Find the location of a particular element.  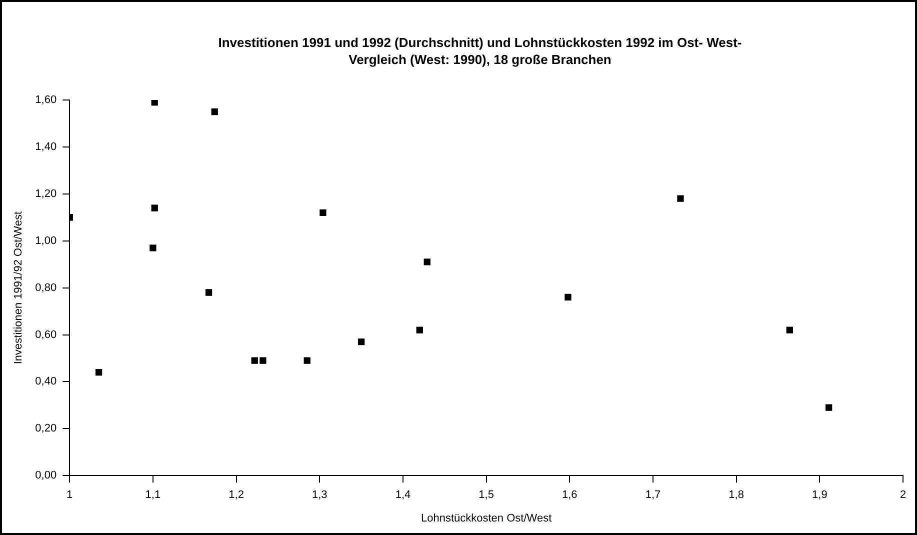

x-tick-label: 1,8 is located at coordinates (736, 495).